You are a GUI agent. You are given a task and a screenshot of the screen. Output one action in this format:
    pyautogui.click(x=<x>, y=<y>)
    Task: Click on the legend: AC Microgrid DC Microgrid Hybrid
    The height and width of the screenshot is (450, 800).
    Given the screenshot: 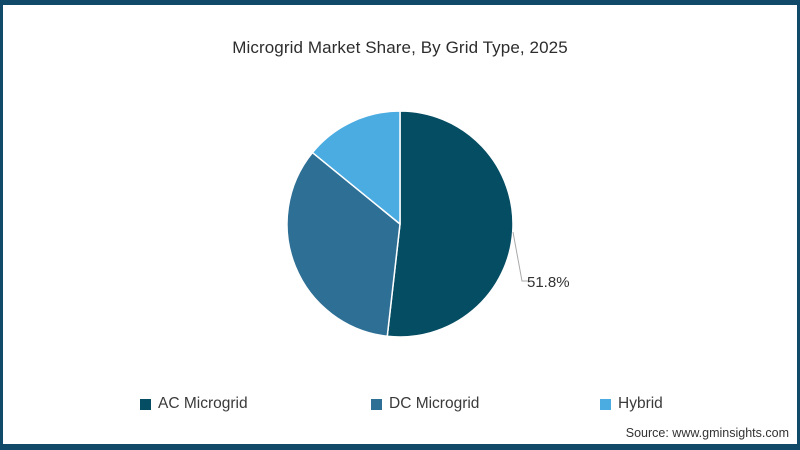 What is the action you would take?
    pyautogui.click(x=400, y=405)
    